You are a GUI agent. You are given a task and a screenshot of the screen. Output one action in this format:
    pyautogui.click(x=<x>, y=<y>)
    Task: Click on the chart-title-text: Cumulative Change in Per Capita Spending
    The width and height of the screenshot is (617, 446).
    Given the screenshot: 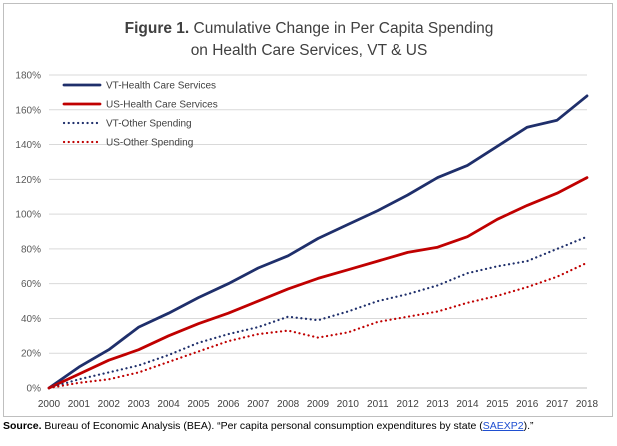 What is the action you would take?
    pyautogui.click(x=344, y=28)
    